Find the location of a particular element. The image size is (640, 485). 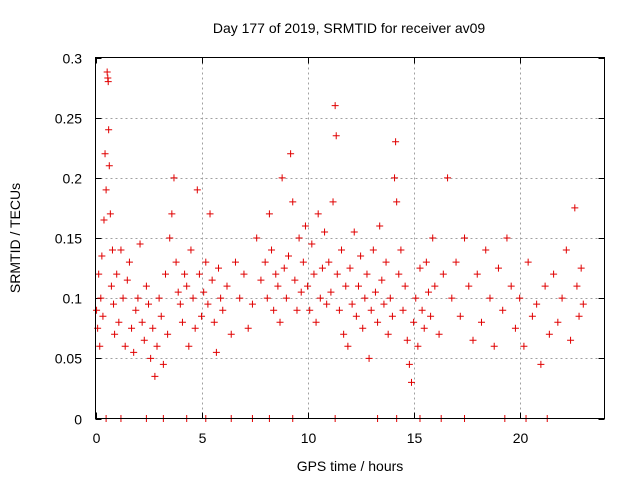

x-tick-label: 20 is located at coordinates (521, 438).